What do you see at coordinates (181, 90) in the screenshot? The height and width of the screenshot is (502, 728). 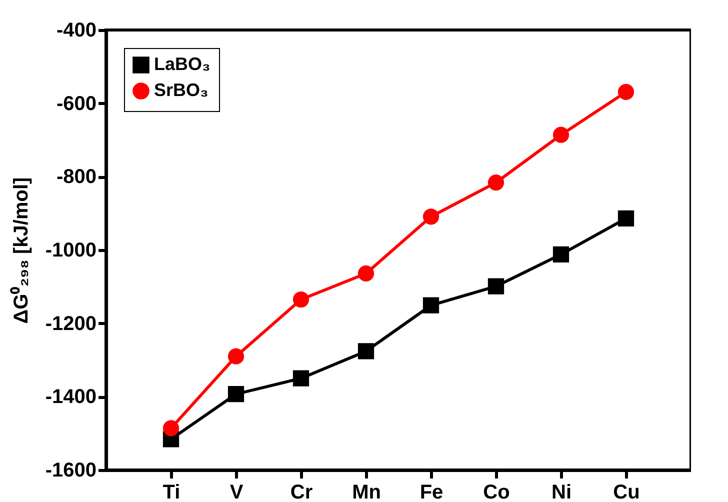 I see `legend-label: SrBO₃` at bounding box center [181, 90].